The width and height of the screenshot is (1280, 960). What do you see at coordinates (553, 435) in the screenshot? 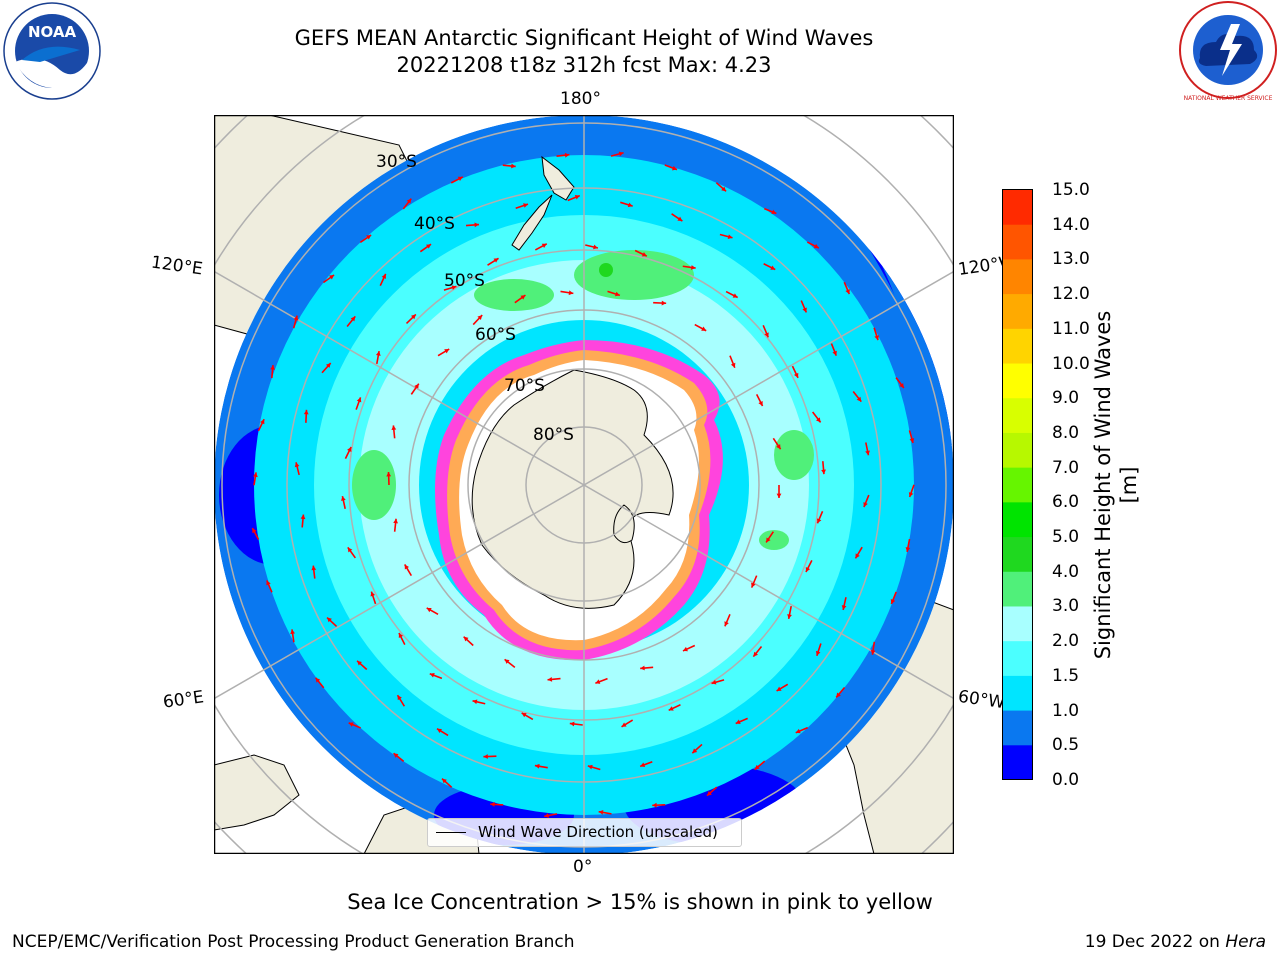
I see `lat-label-80s: 80°S` at bounding box center [553, 435].